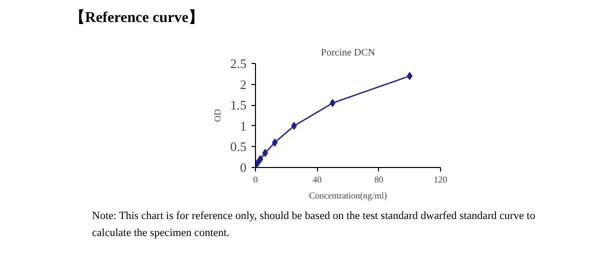  I want to click on y-tick-label: 1, so click(243, 126).